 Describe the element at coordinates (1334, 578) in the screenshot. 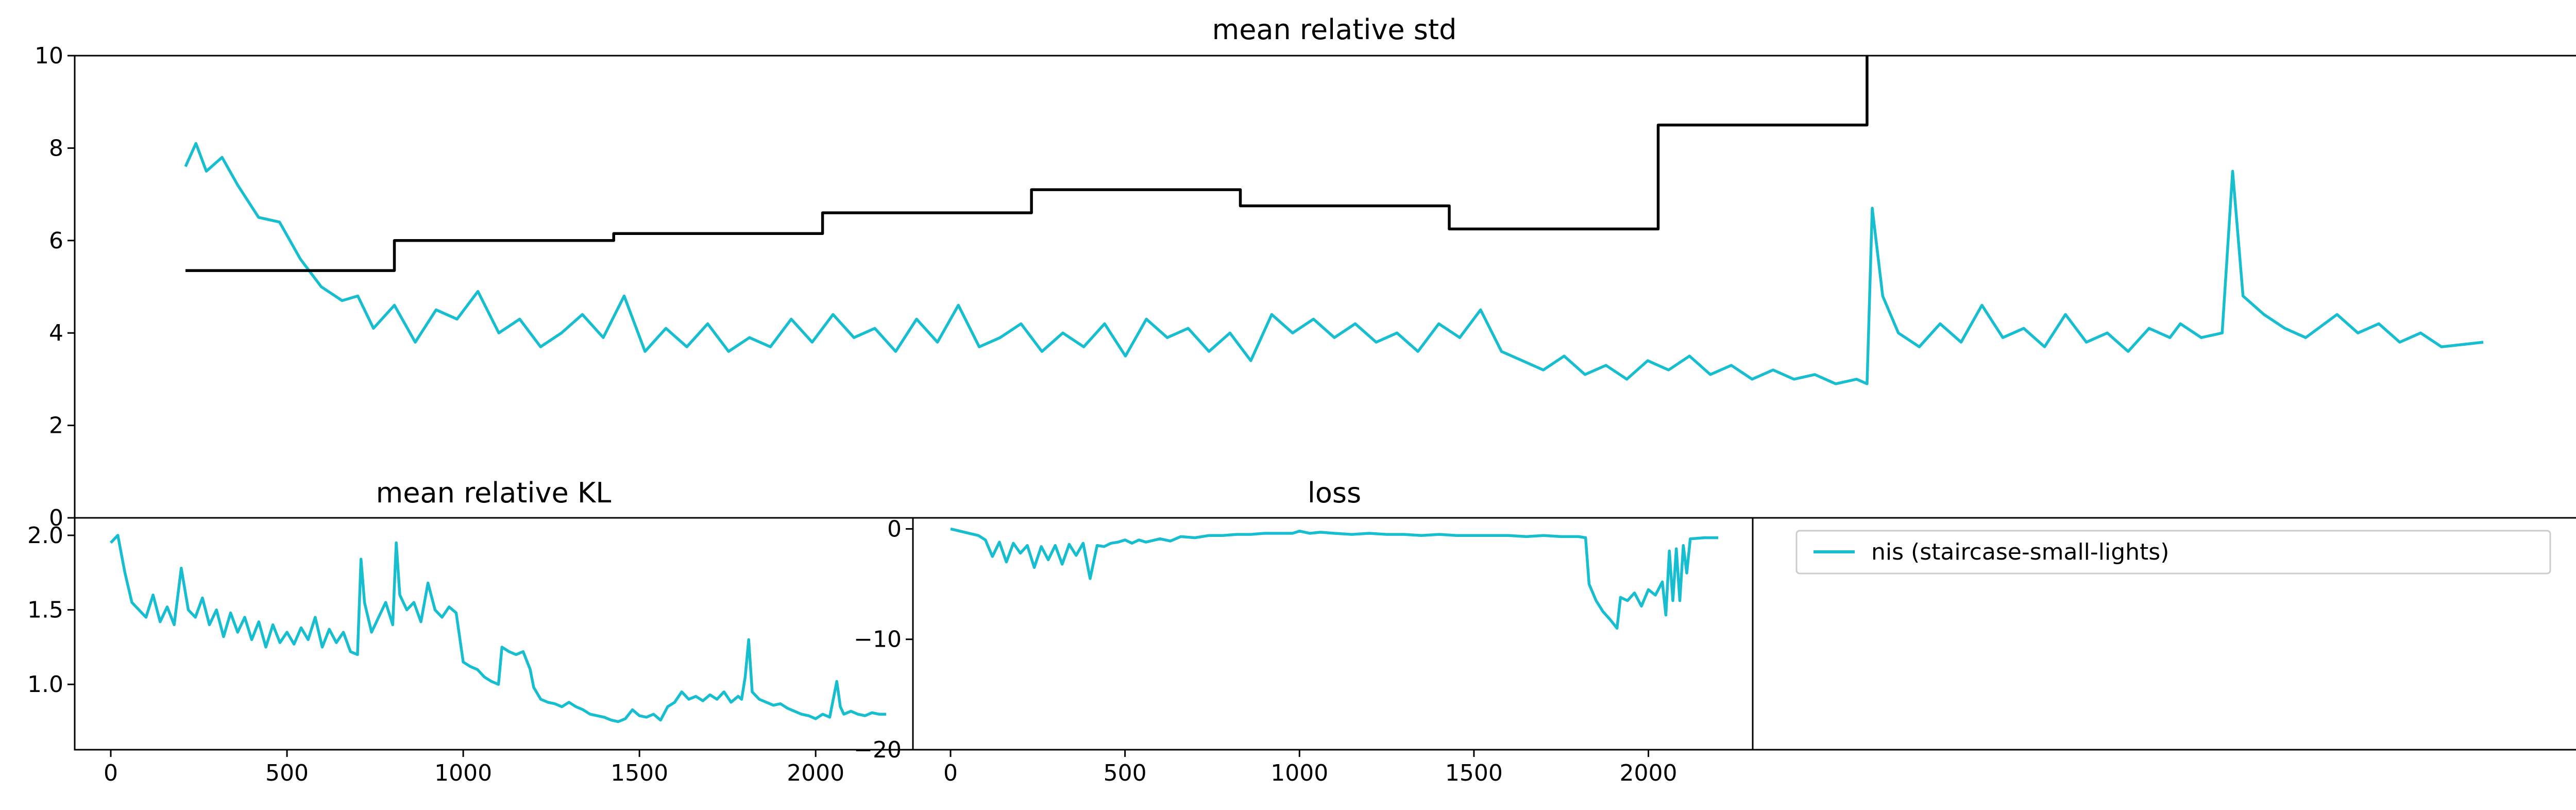

I see `loss-series-nis` at that location.